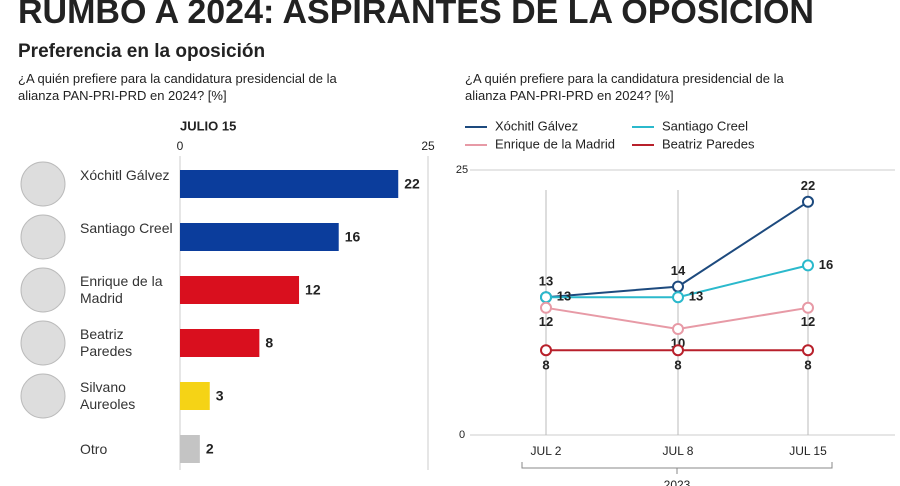  I want to click on x-tick-label: JUL 15, so click(808, 451).